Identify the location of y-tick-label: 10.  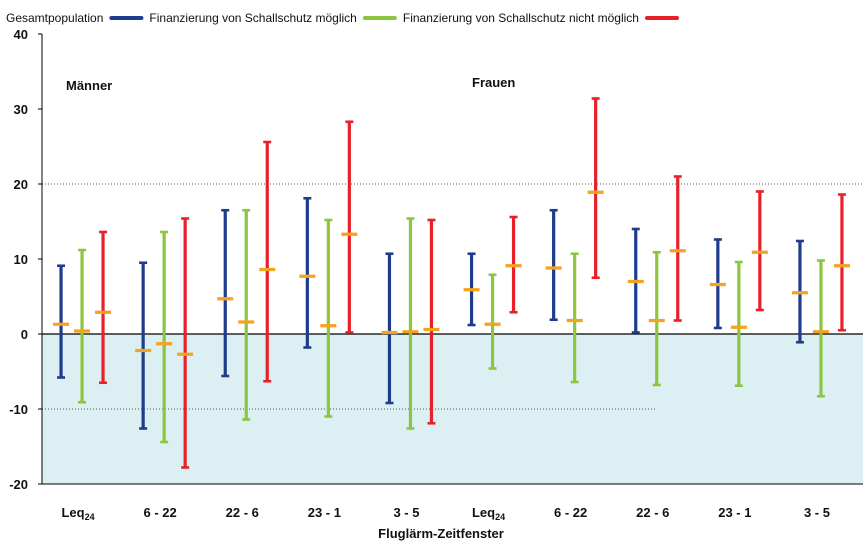
(21, 259).